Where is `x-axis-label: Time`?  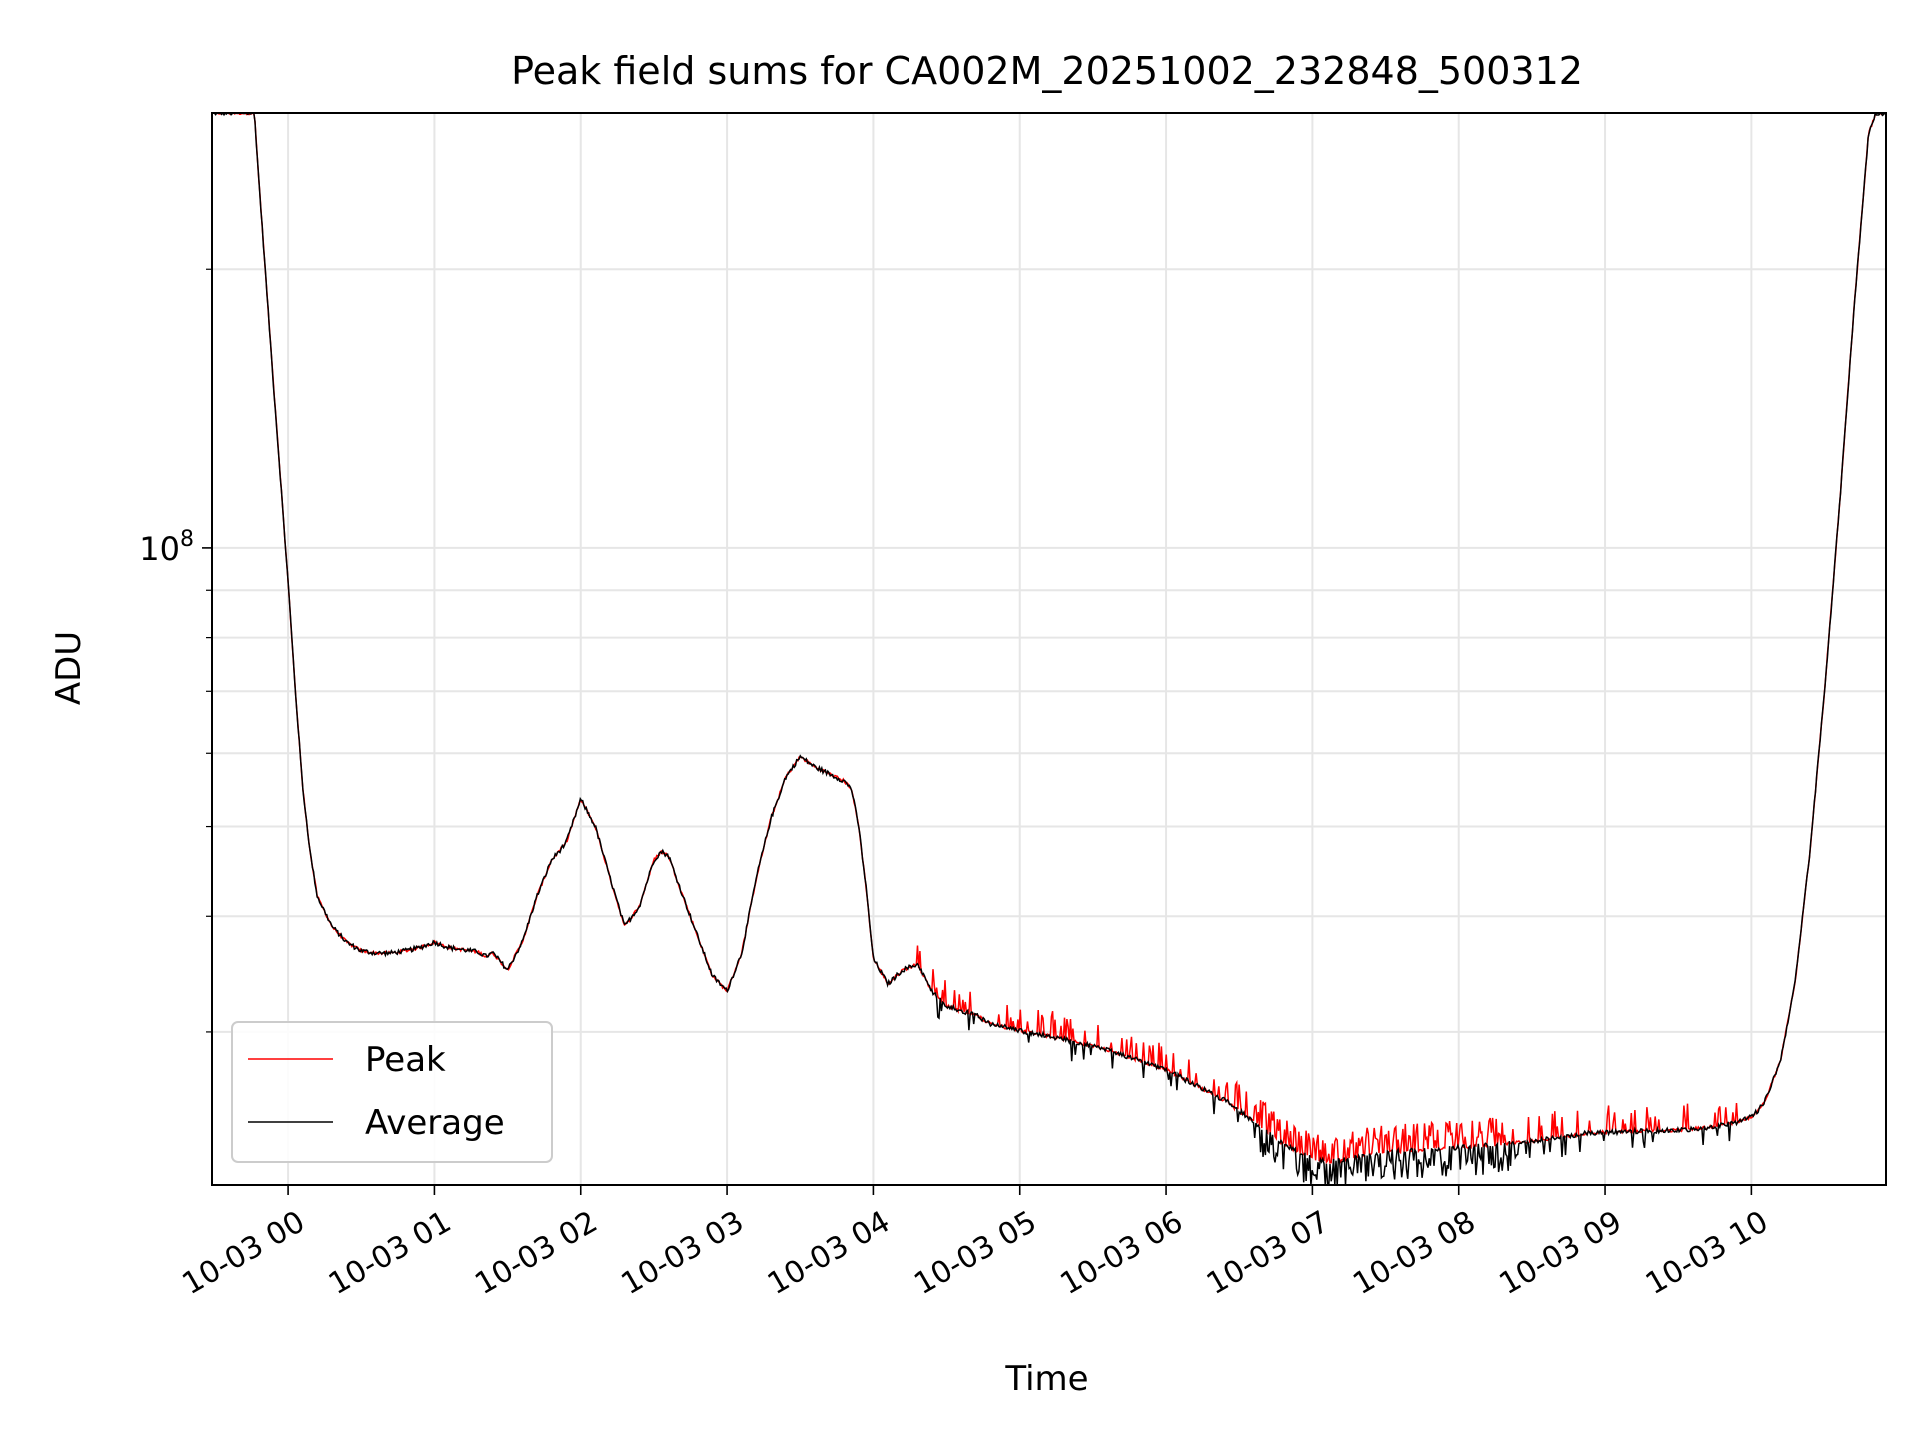 x-axis-label: Time is located at coordinates (1046, 1379).